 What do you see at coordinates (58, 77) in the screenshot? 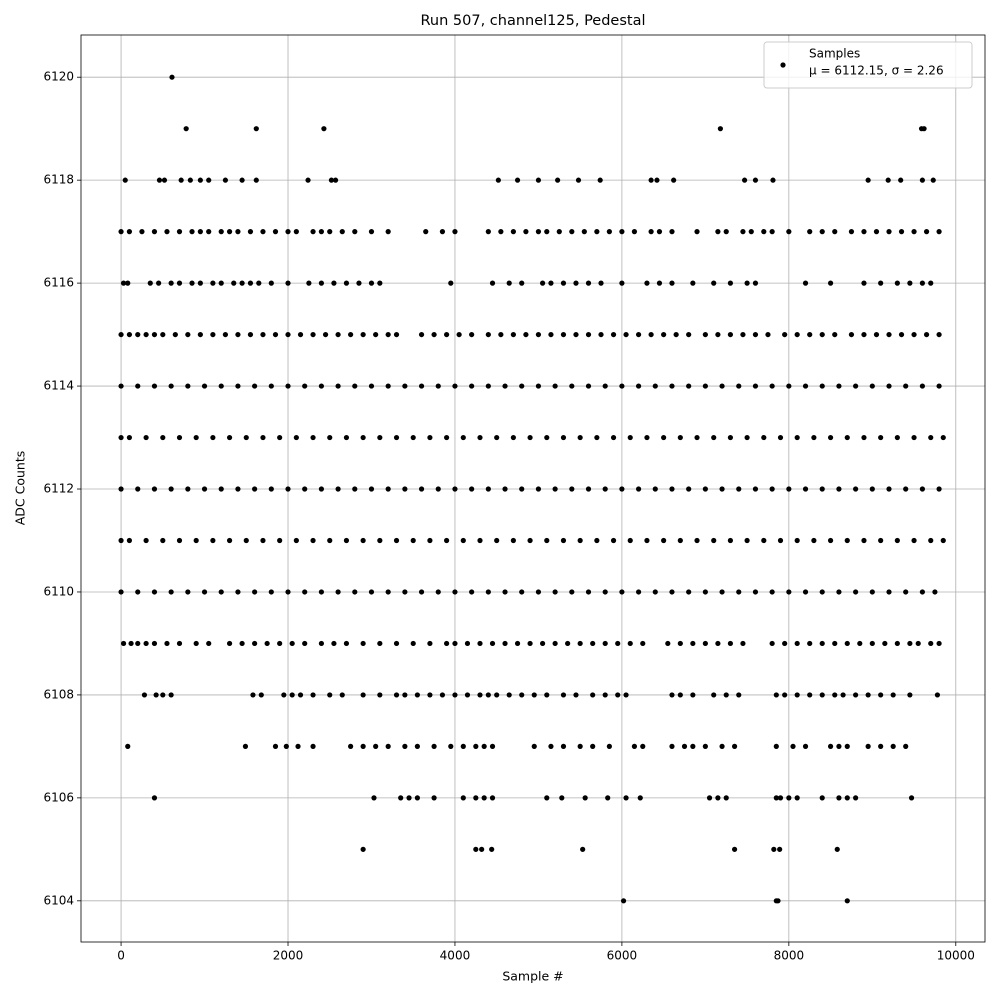
I see `y-tick-label: 6120` at bounding box center [58, 77].